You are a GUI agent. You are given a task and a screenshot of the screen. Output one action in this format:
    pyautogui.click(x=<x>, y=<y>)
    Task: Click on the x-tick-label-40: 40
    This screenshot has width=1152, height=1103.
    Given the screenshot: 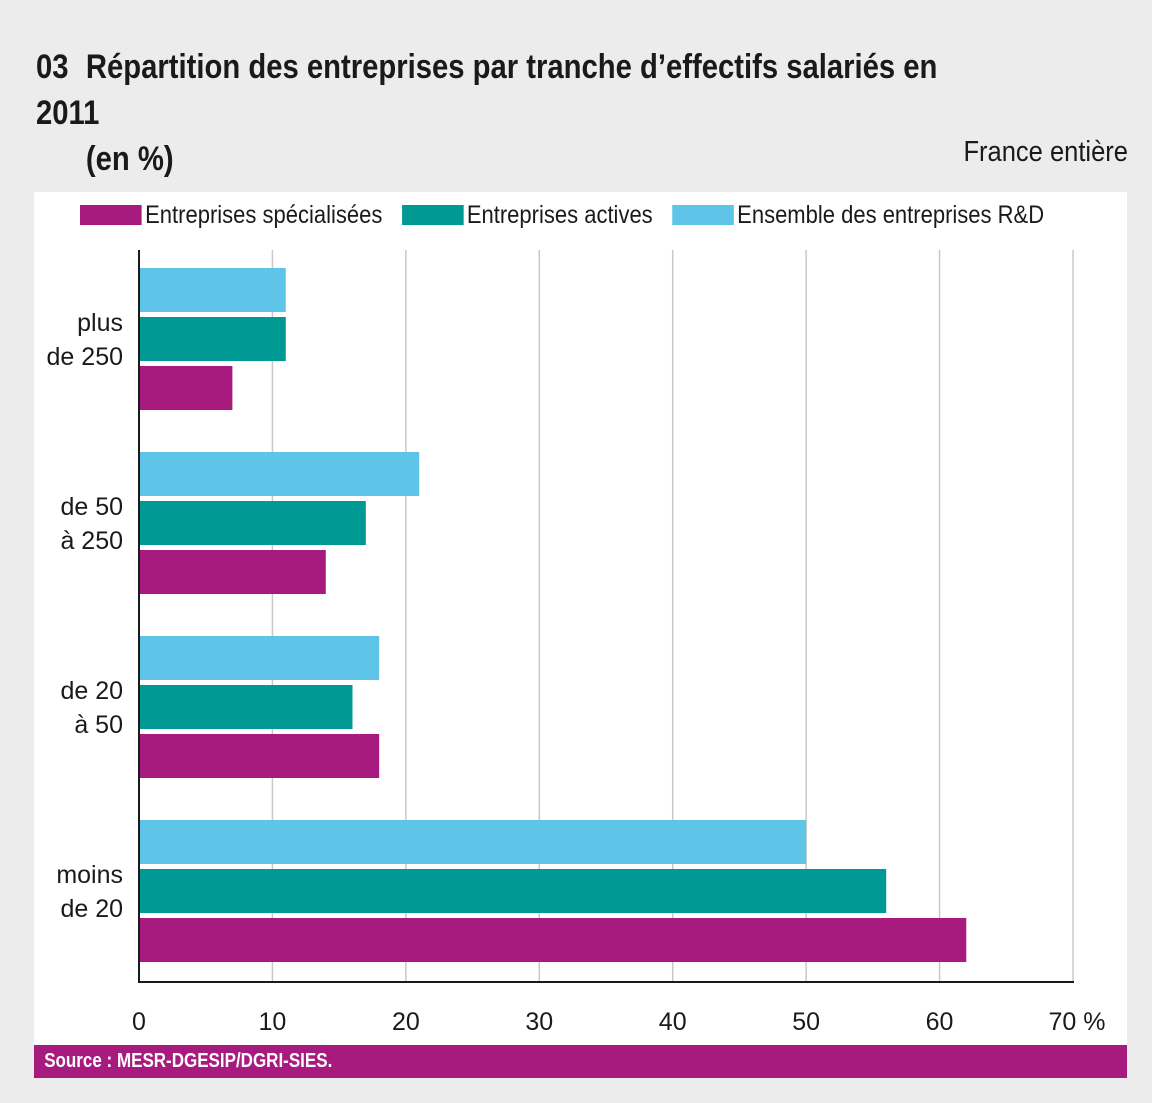 What is the action you would take?
    pyautogui.click(x=673, y=1022)
    